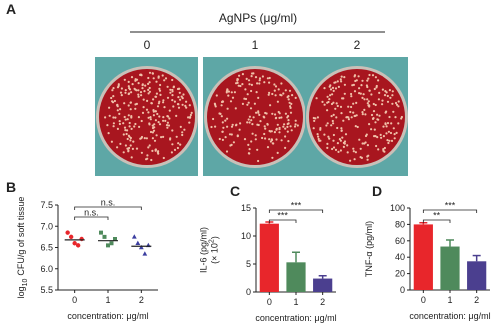  What do you see at coordinates (46, 205) in the screenshot?
I see `y-tick-label: 7.5` at bounding box center [46, 205].